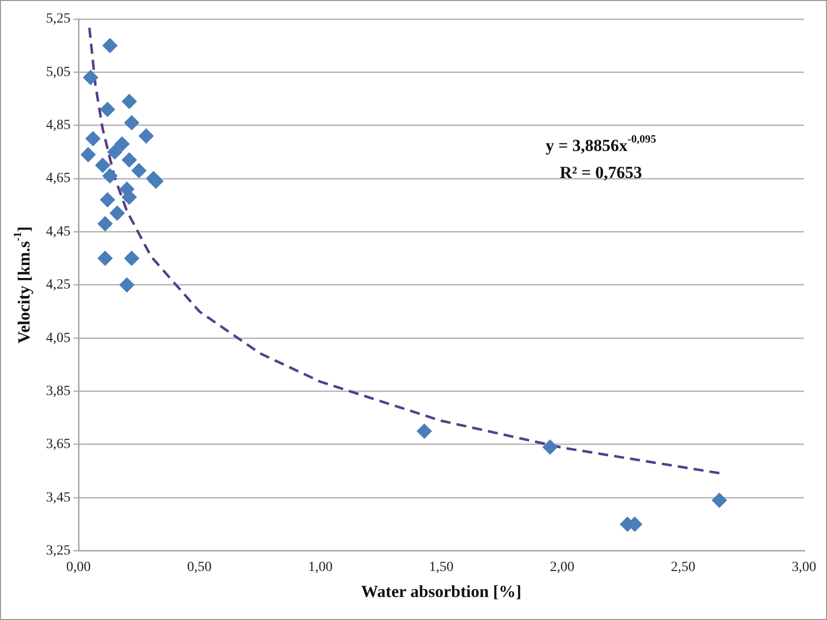 Image resolution: width=827 pixels, height=620 pixels. What do you see at coordinates (601, 172) in the screenshot?
I see `annotation: R² = 0,7653` at bounding box center [601, 172].